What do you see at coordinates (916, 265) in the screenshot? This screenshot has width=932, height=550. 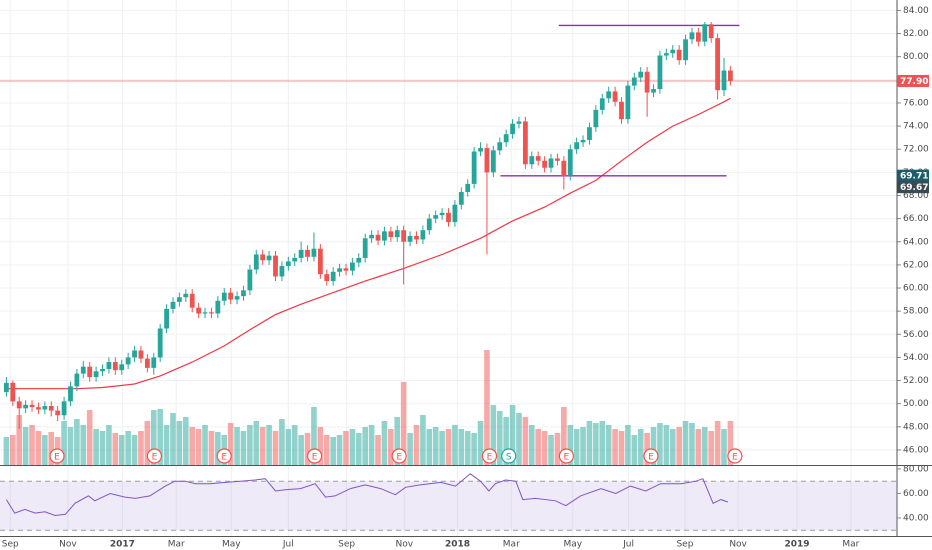 I see `y-tick-label: 62.00` at bounding box center [916, 265].